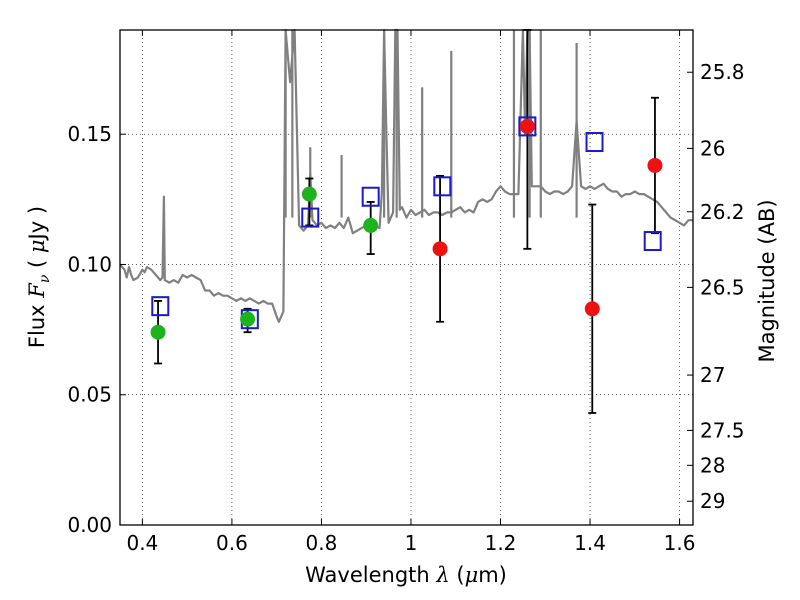  Describe the element at coordinates (712, 501) in the screenshot. I see `mag-tick-label: 29` at that location.